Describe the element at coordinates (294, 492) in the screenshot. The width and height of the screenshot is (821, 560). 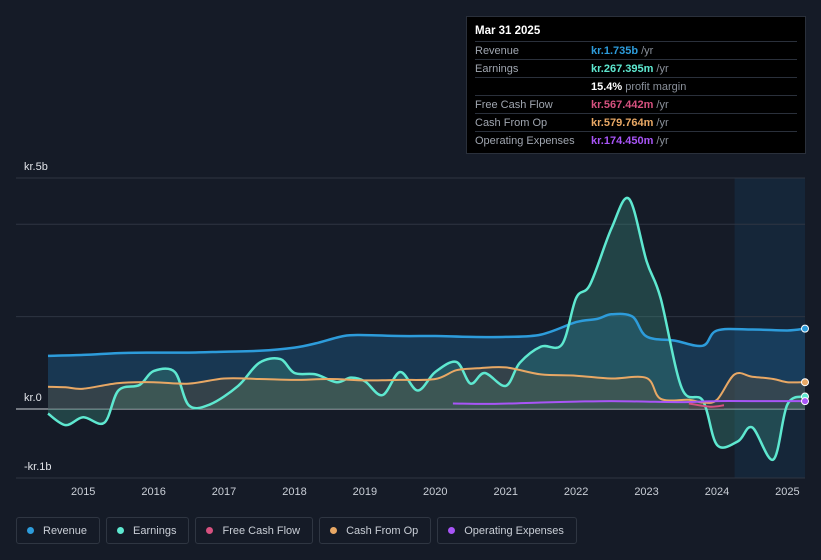
I see `x-tick-label: 2018` at that location.